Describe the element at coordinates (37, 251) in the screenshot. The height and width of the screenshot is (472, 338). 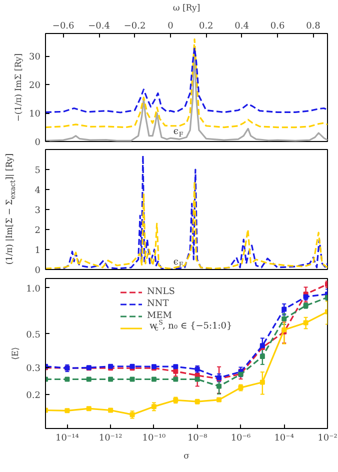
I see `y-tick-label: 1` at that location.